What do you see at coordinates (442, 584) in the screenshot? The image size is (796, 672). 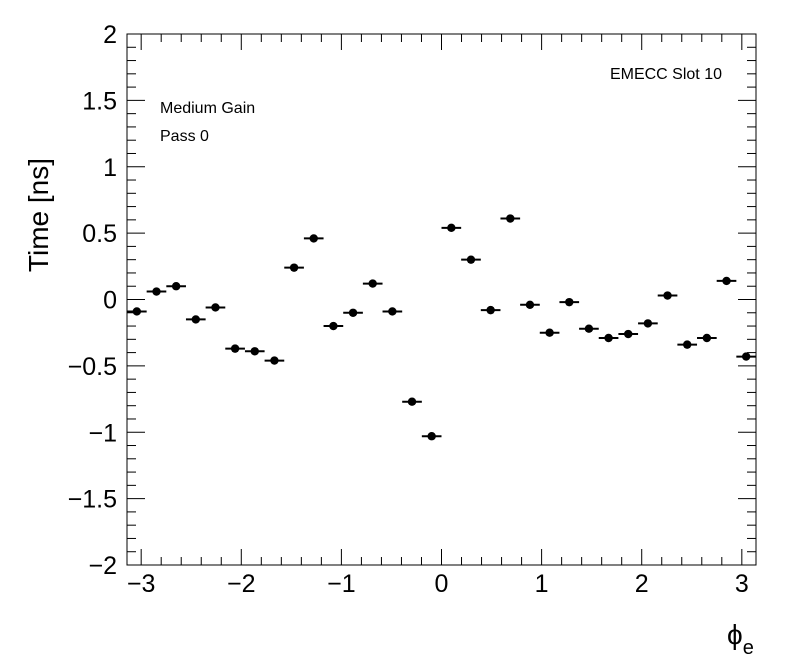 I see `x-tick-label: 0` at bounding box center [442, 584].